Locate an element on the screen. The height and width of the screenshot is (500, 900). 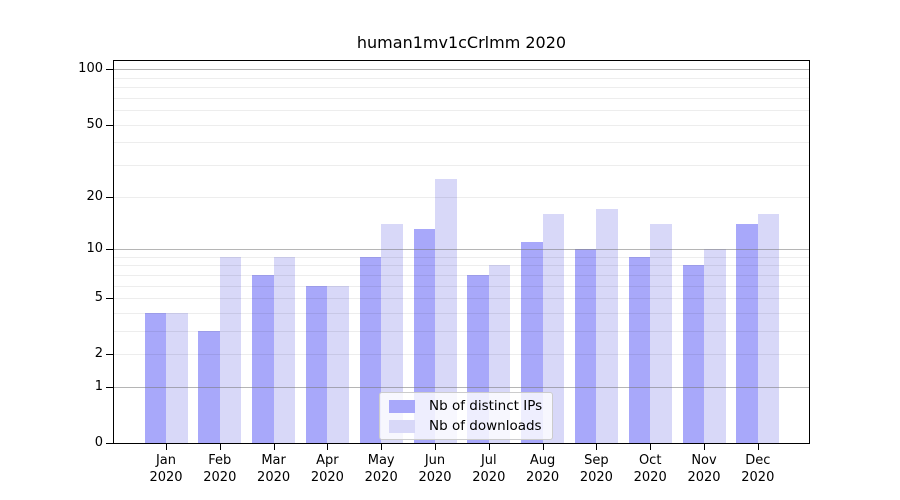
y-axis-tick-label: 5 is located at coordinates (98, 297).